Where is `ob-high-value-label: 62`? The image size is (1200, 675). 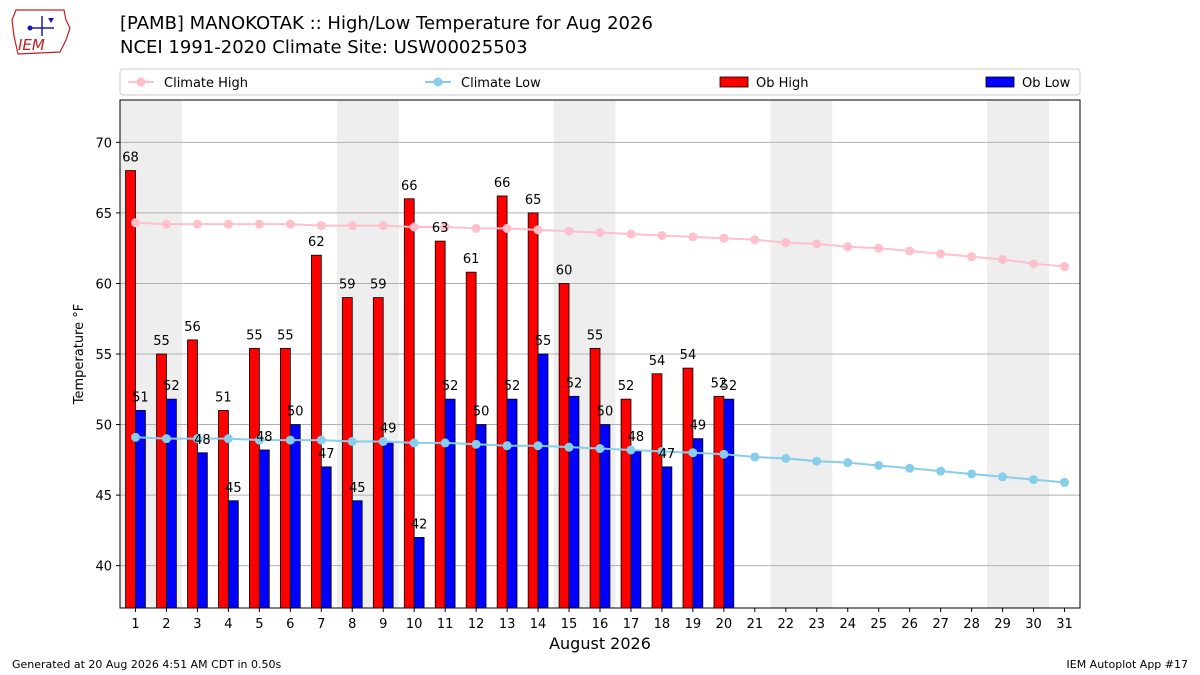 ob-high-value-label: 62 is located at coordinates (316, 242).